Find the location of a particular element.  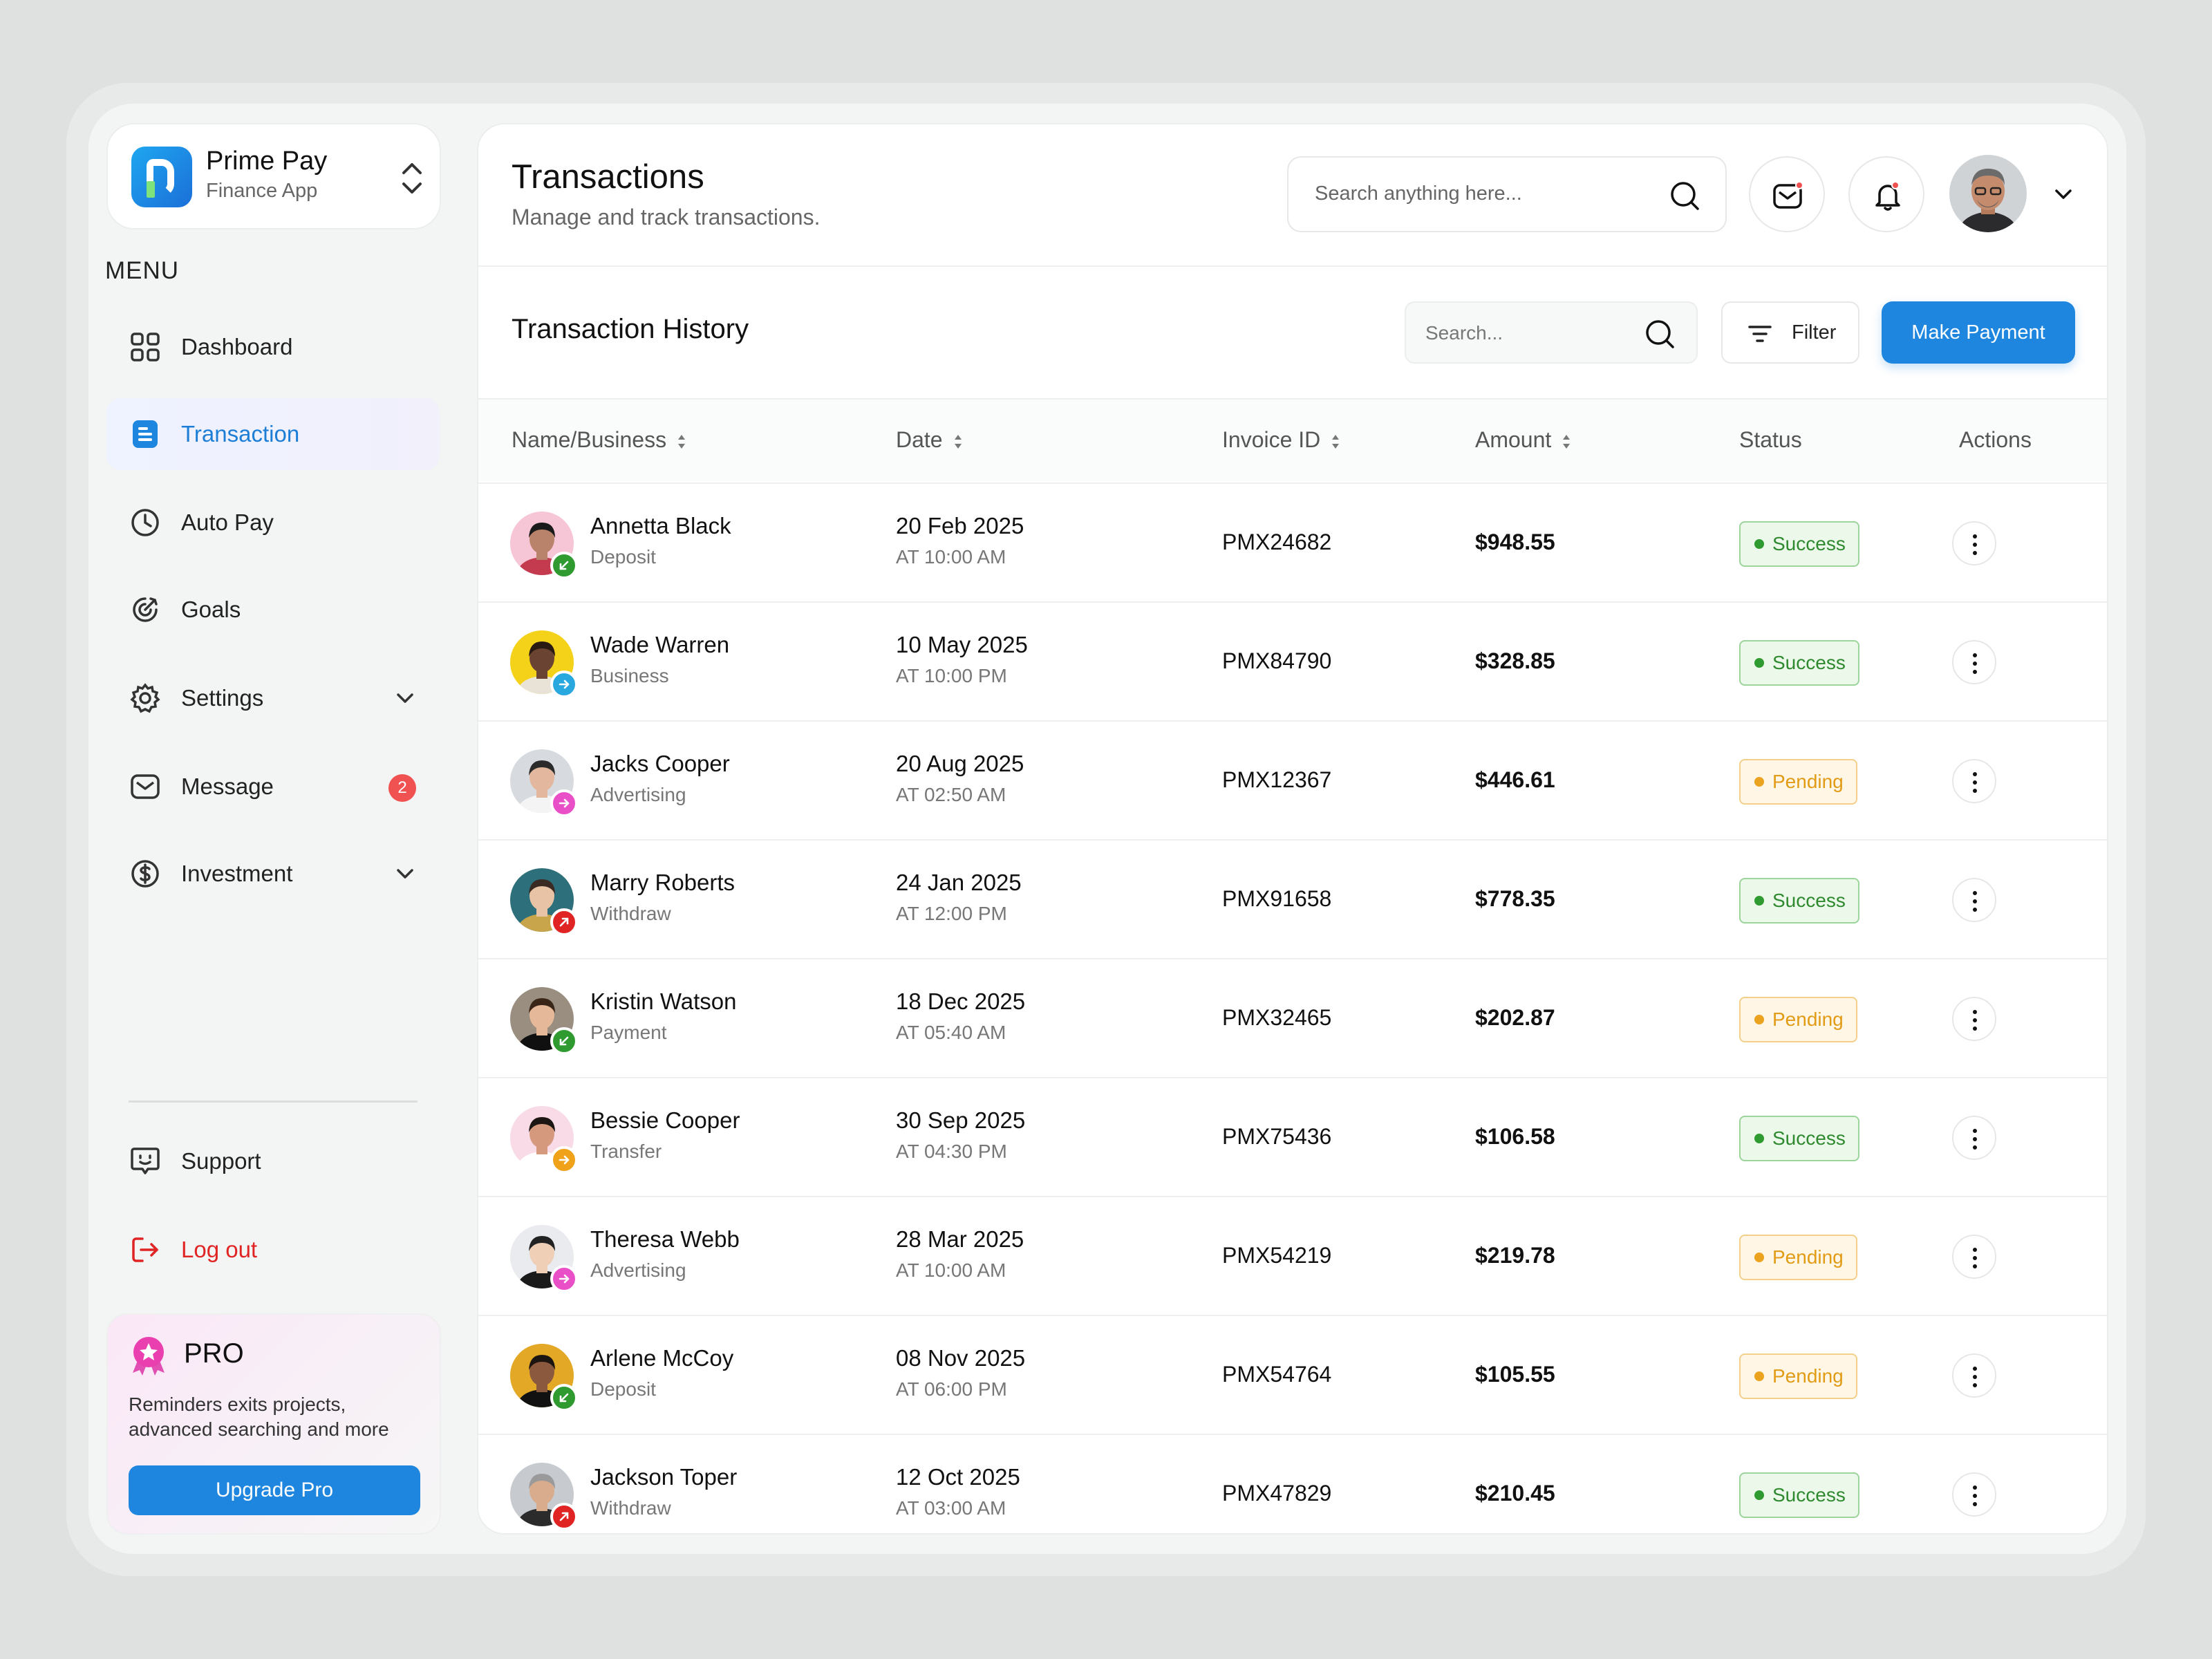

make-payment-button: Make Payment is located at coordinates (1979, 332).